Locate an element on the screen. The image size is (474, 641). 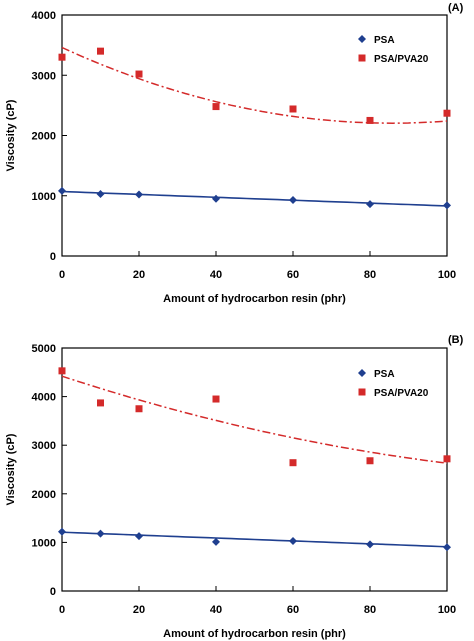
panel-label: (A) is located at coordinates (456, 8).